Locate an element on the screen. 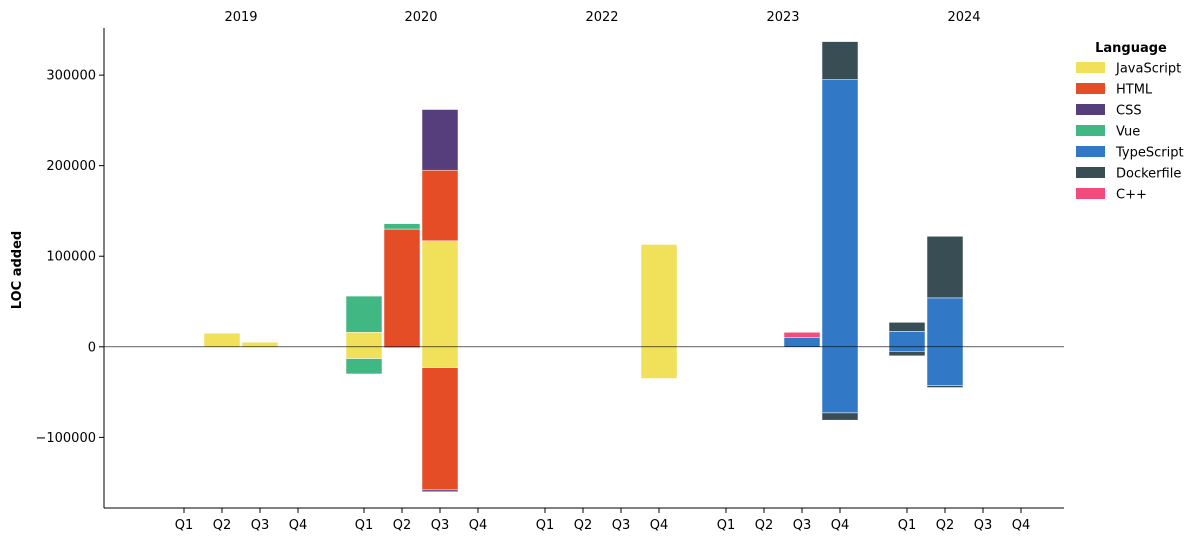 This screenshot has width=1202, height=542. year-labels: 2019 2020 2022 2023 2024 is located at coordinates (602, 17).